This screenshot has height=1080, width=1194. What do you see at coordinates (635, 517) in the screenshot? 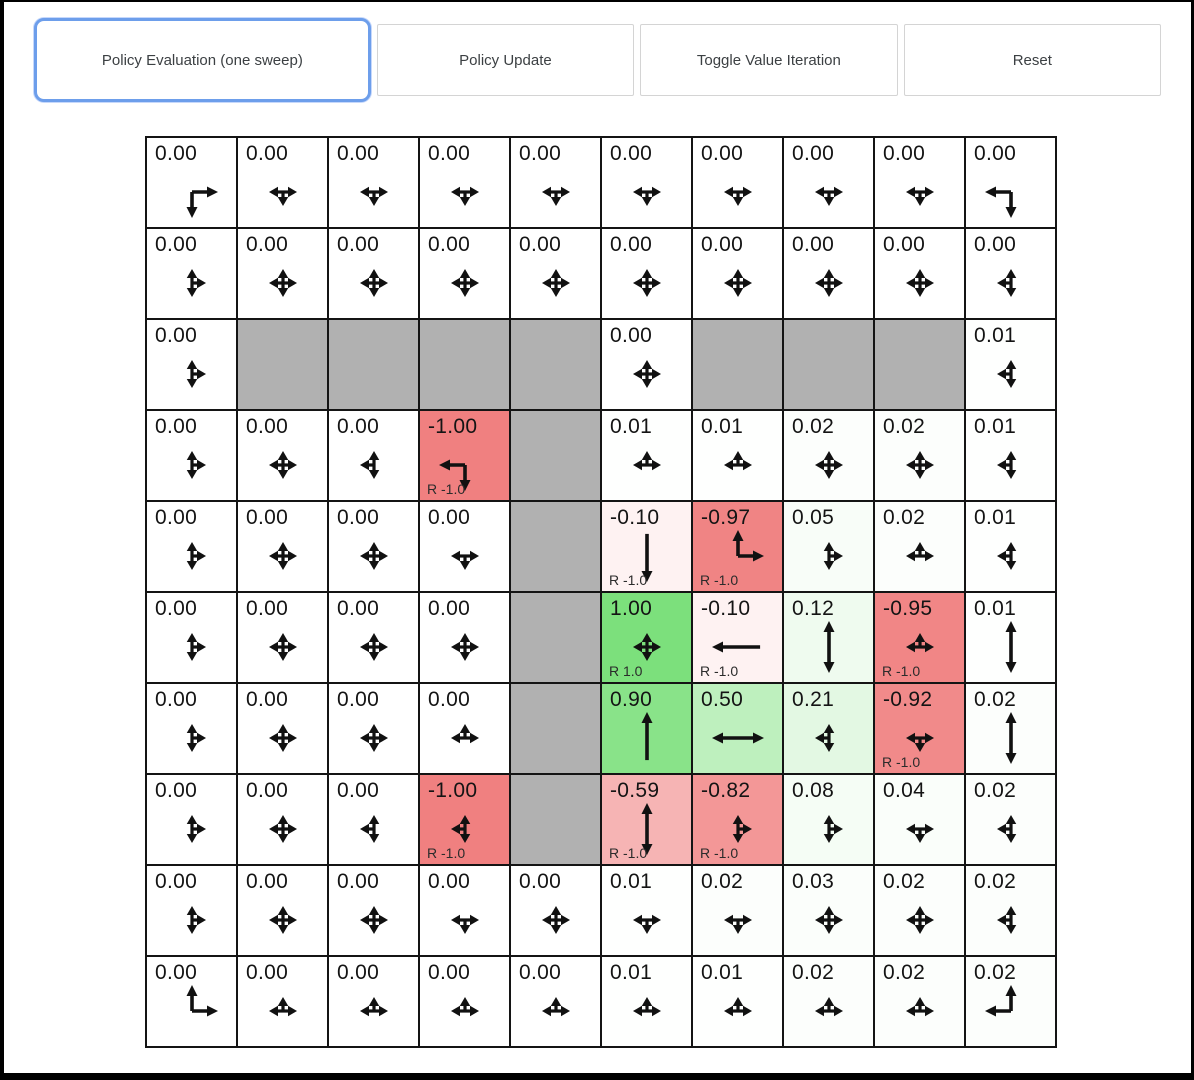
I see `cell-value: -0.10` at bounding box center [635, 517].